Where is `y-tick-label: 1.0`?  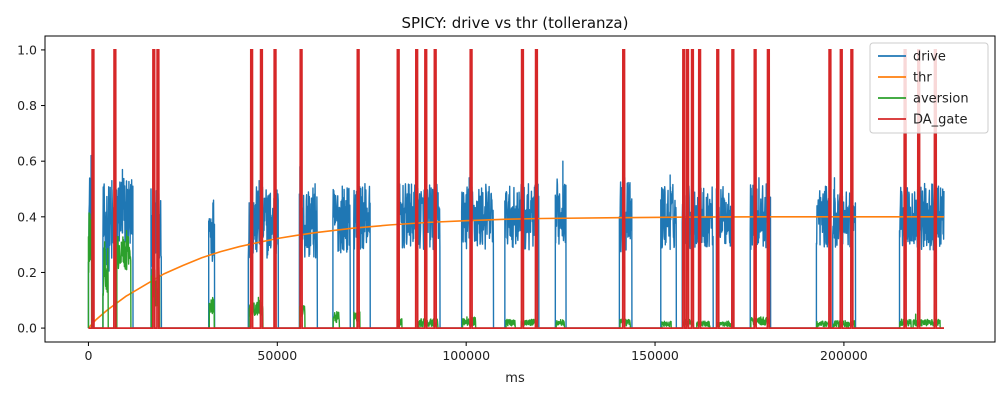
y-tick-label: 1.0 is located at coordinates (27, 49).